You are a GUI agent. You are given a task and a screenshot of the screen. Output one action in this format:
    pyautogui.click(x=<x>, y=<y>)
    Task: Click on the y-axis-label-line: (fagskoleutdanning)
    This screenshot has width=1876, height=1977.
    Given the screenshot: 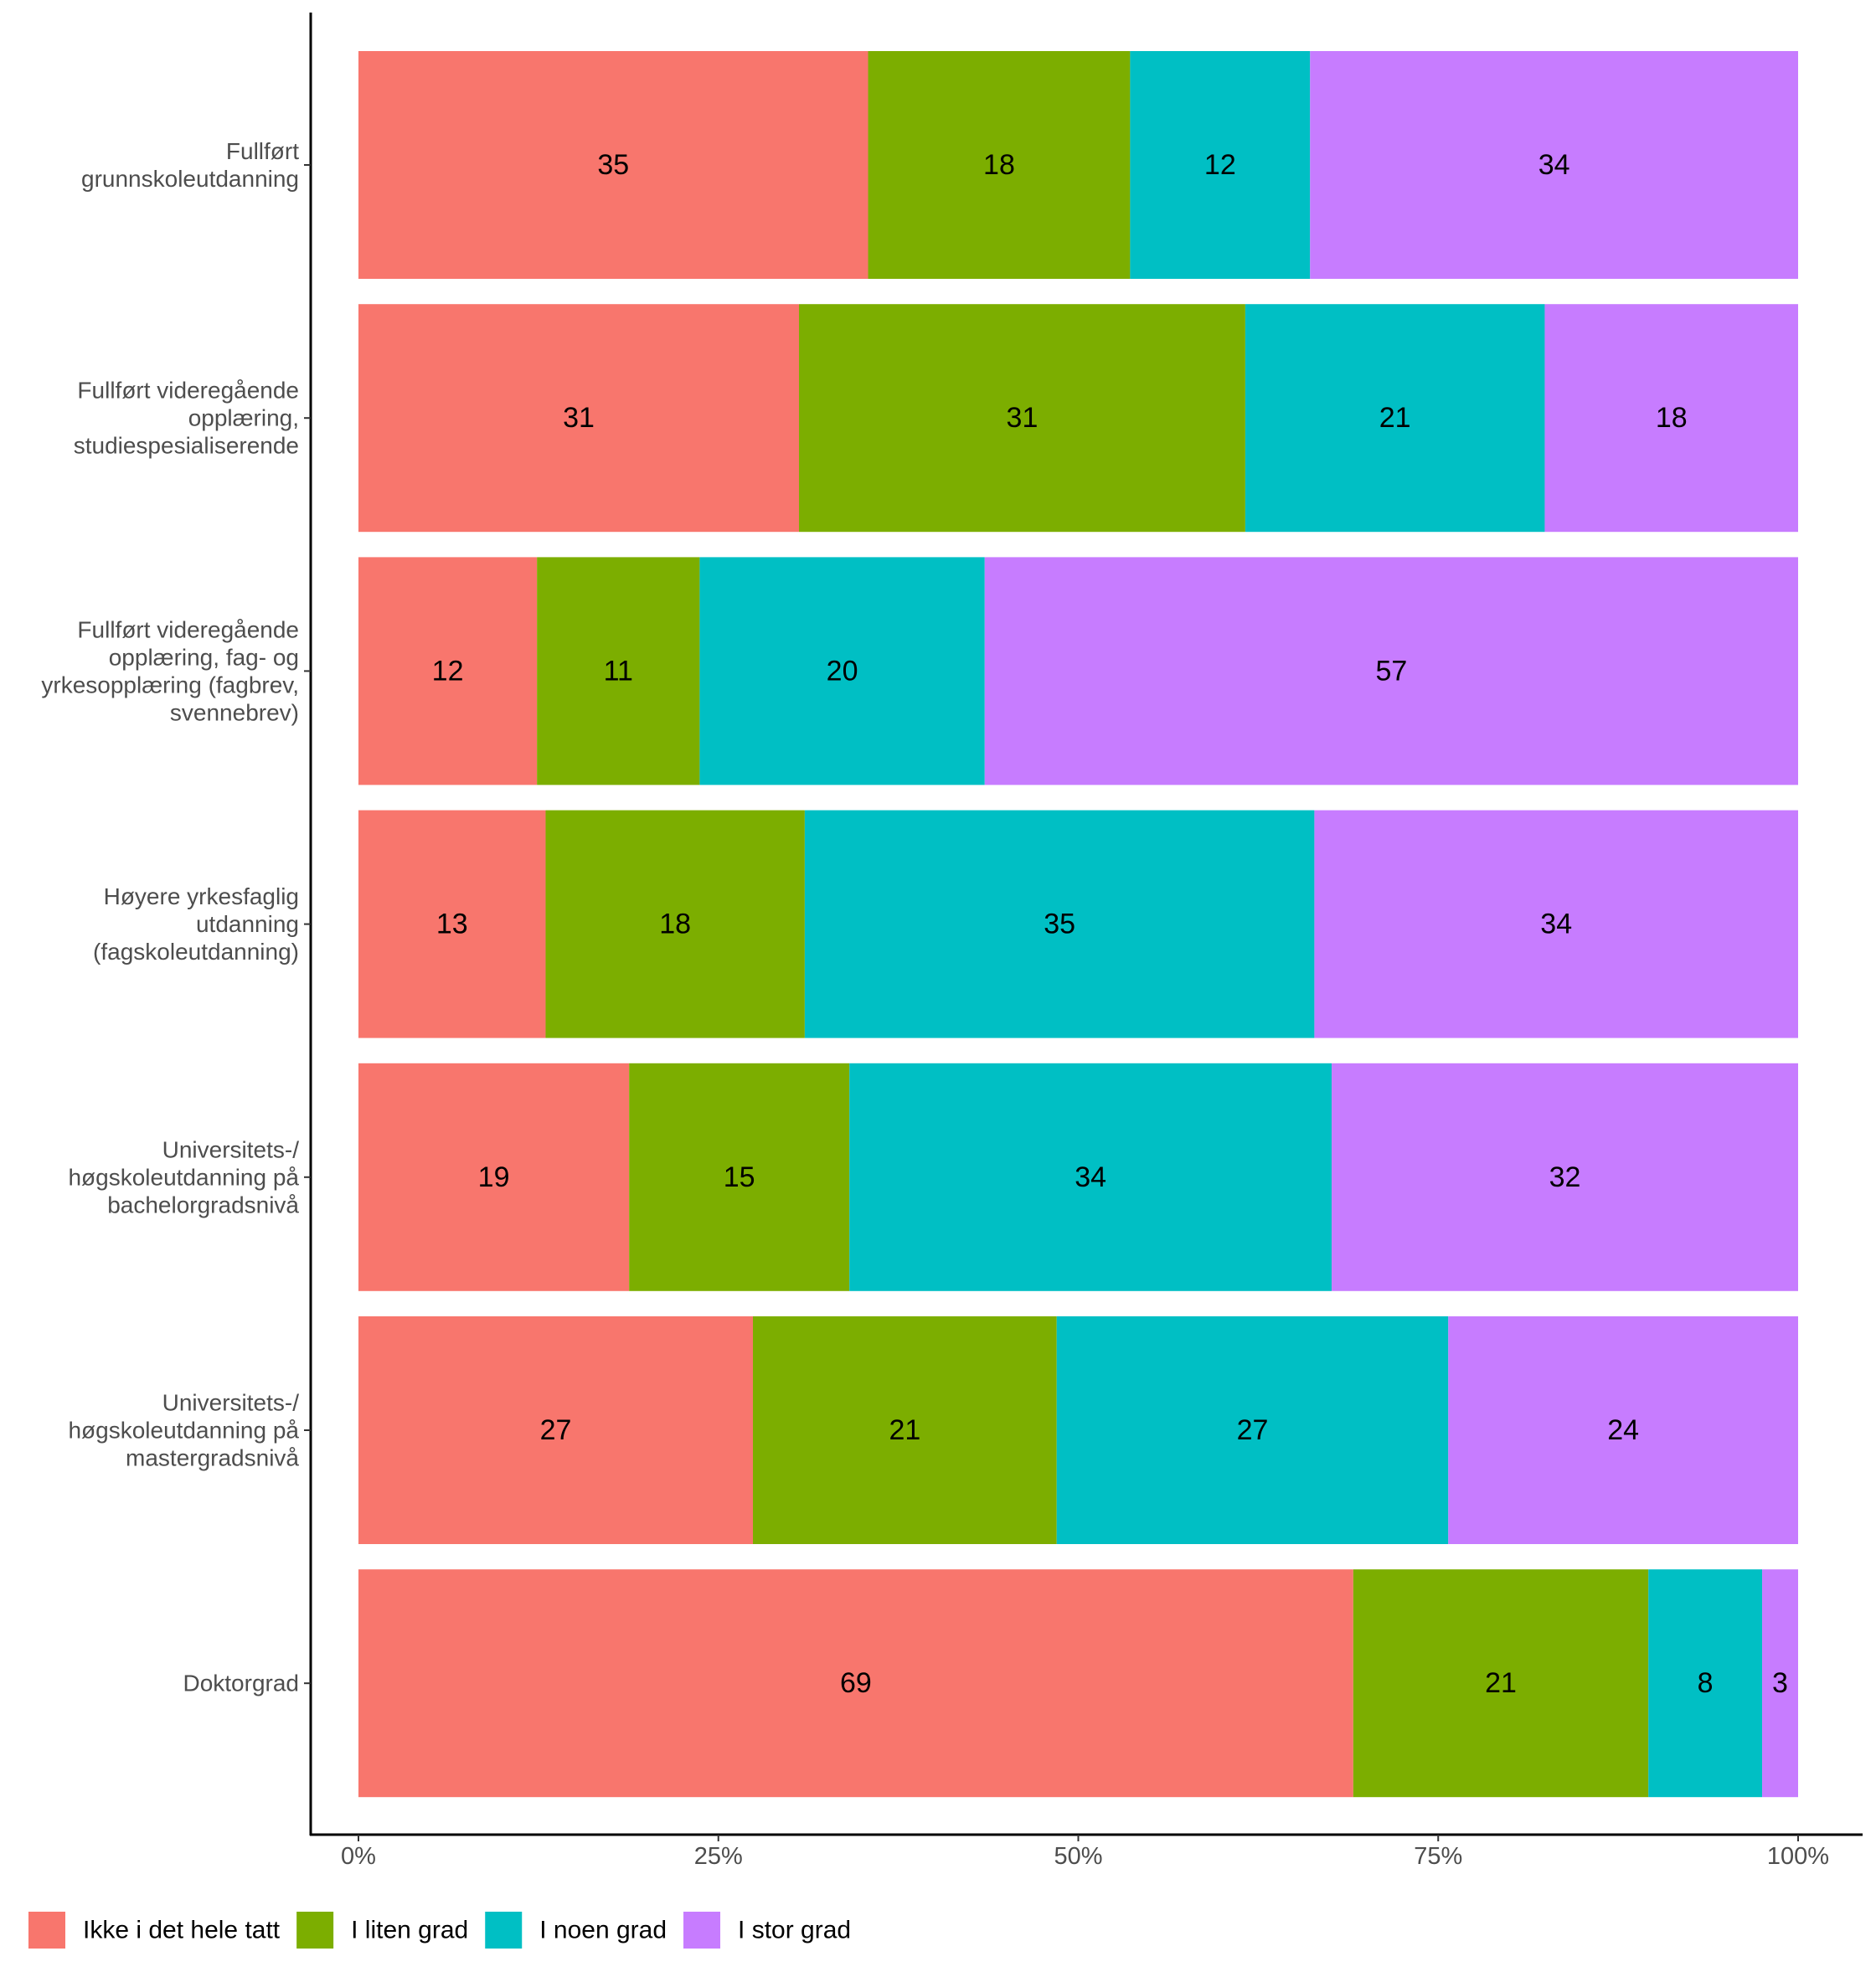 What is the action you would take?
    pyautogui.click(x=196, y=952)
    